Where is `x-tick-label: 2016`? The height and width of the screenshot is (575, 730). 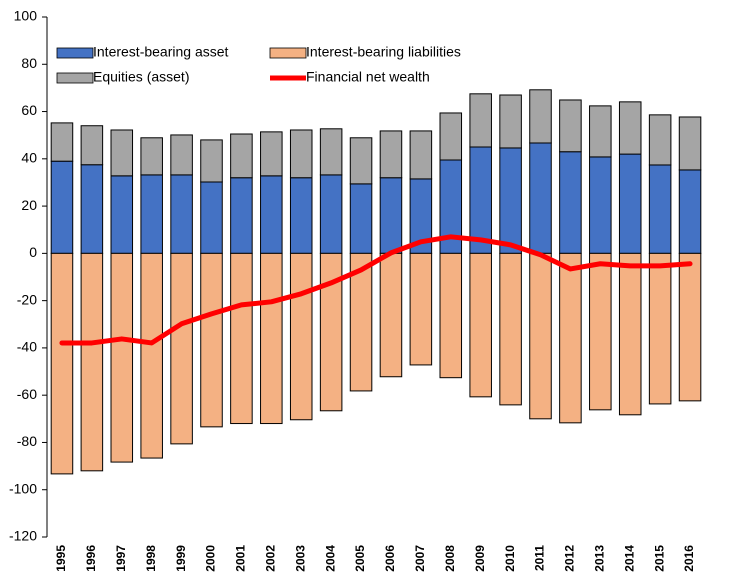 x-tick-label: 2016 is located at coordinates (689, 558).